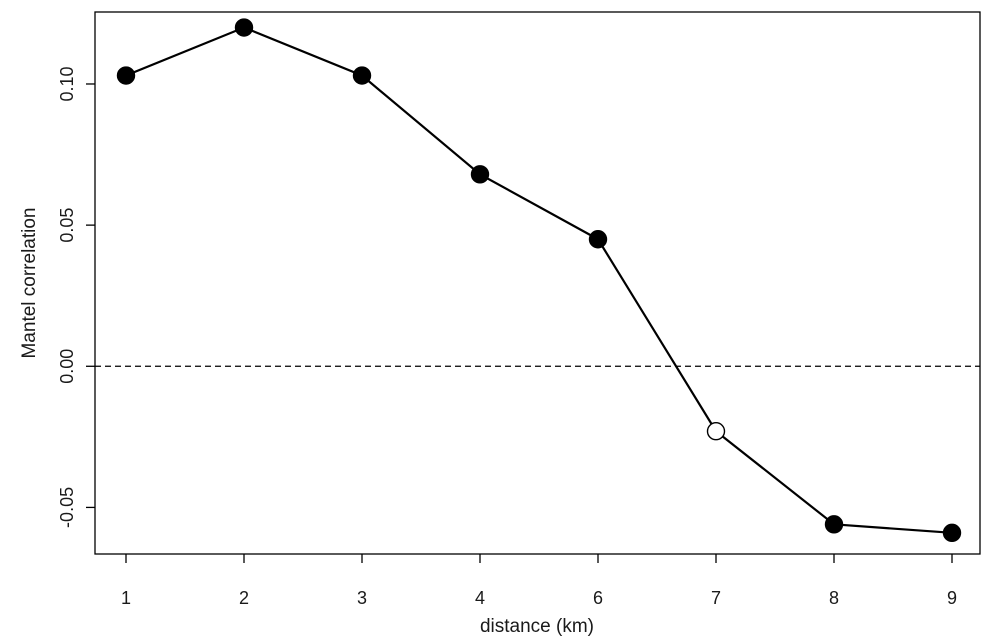 The height and width of the screenshot is (642, 992). Describe the element at coordinates (244, 598) in the screenshot. I see `x-tick-label: 2` at that location.